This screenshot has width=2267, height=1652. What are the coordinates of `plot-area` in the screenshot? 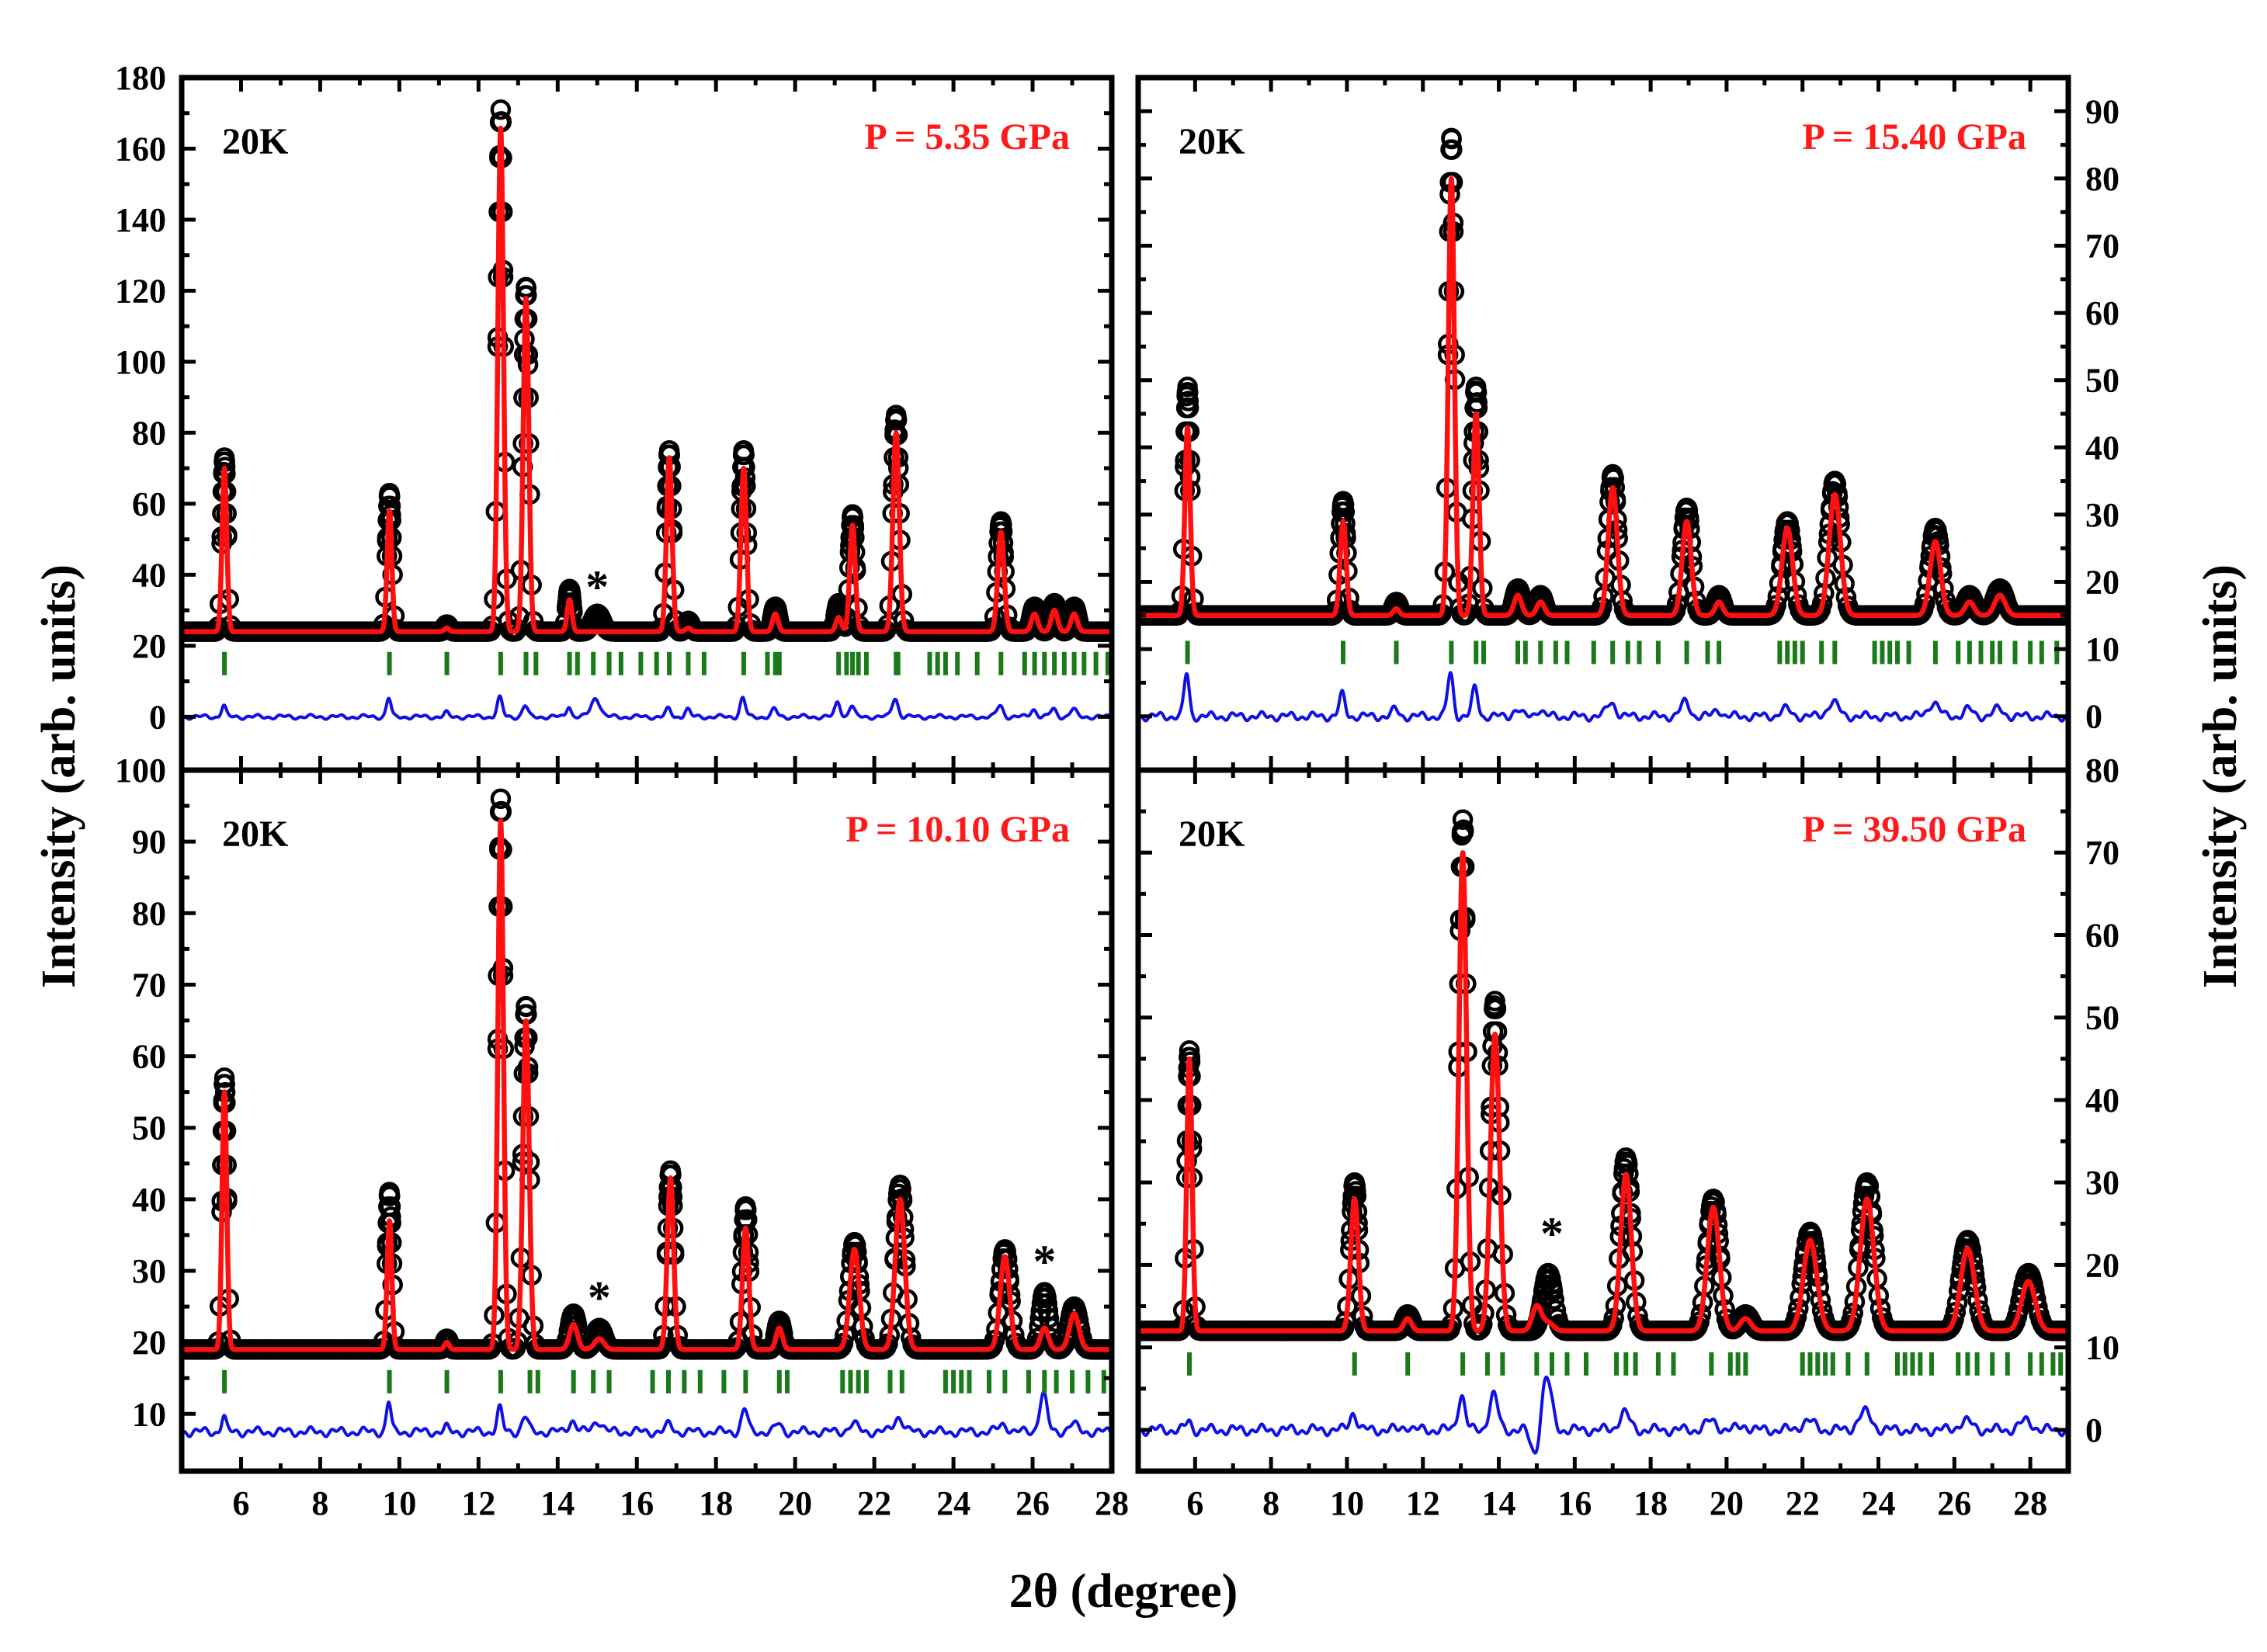 It's located at (1603, 425).